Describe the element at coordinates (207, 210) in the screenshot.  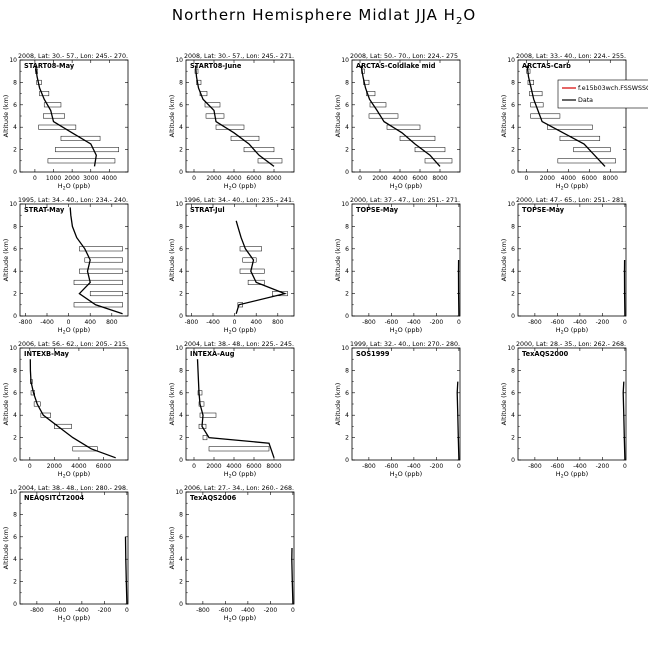
I see `panel-label: STRAT-Jul` at that location.